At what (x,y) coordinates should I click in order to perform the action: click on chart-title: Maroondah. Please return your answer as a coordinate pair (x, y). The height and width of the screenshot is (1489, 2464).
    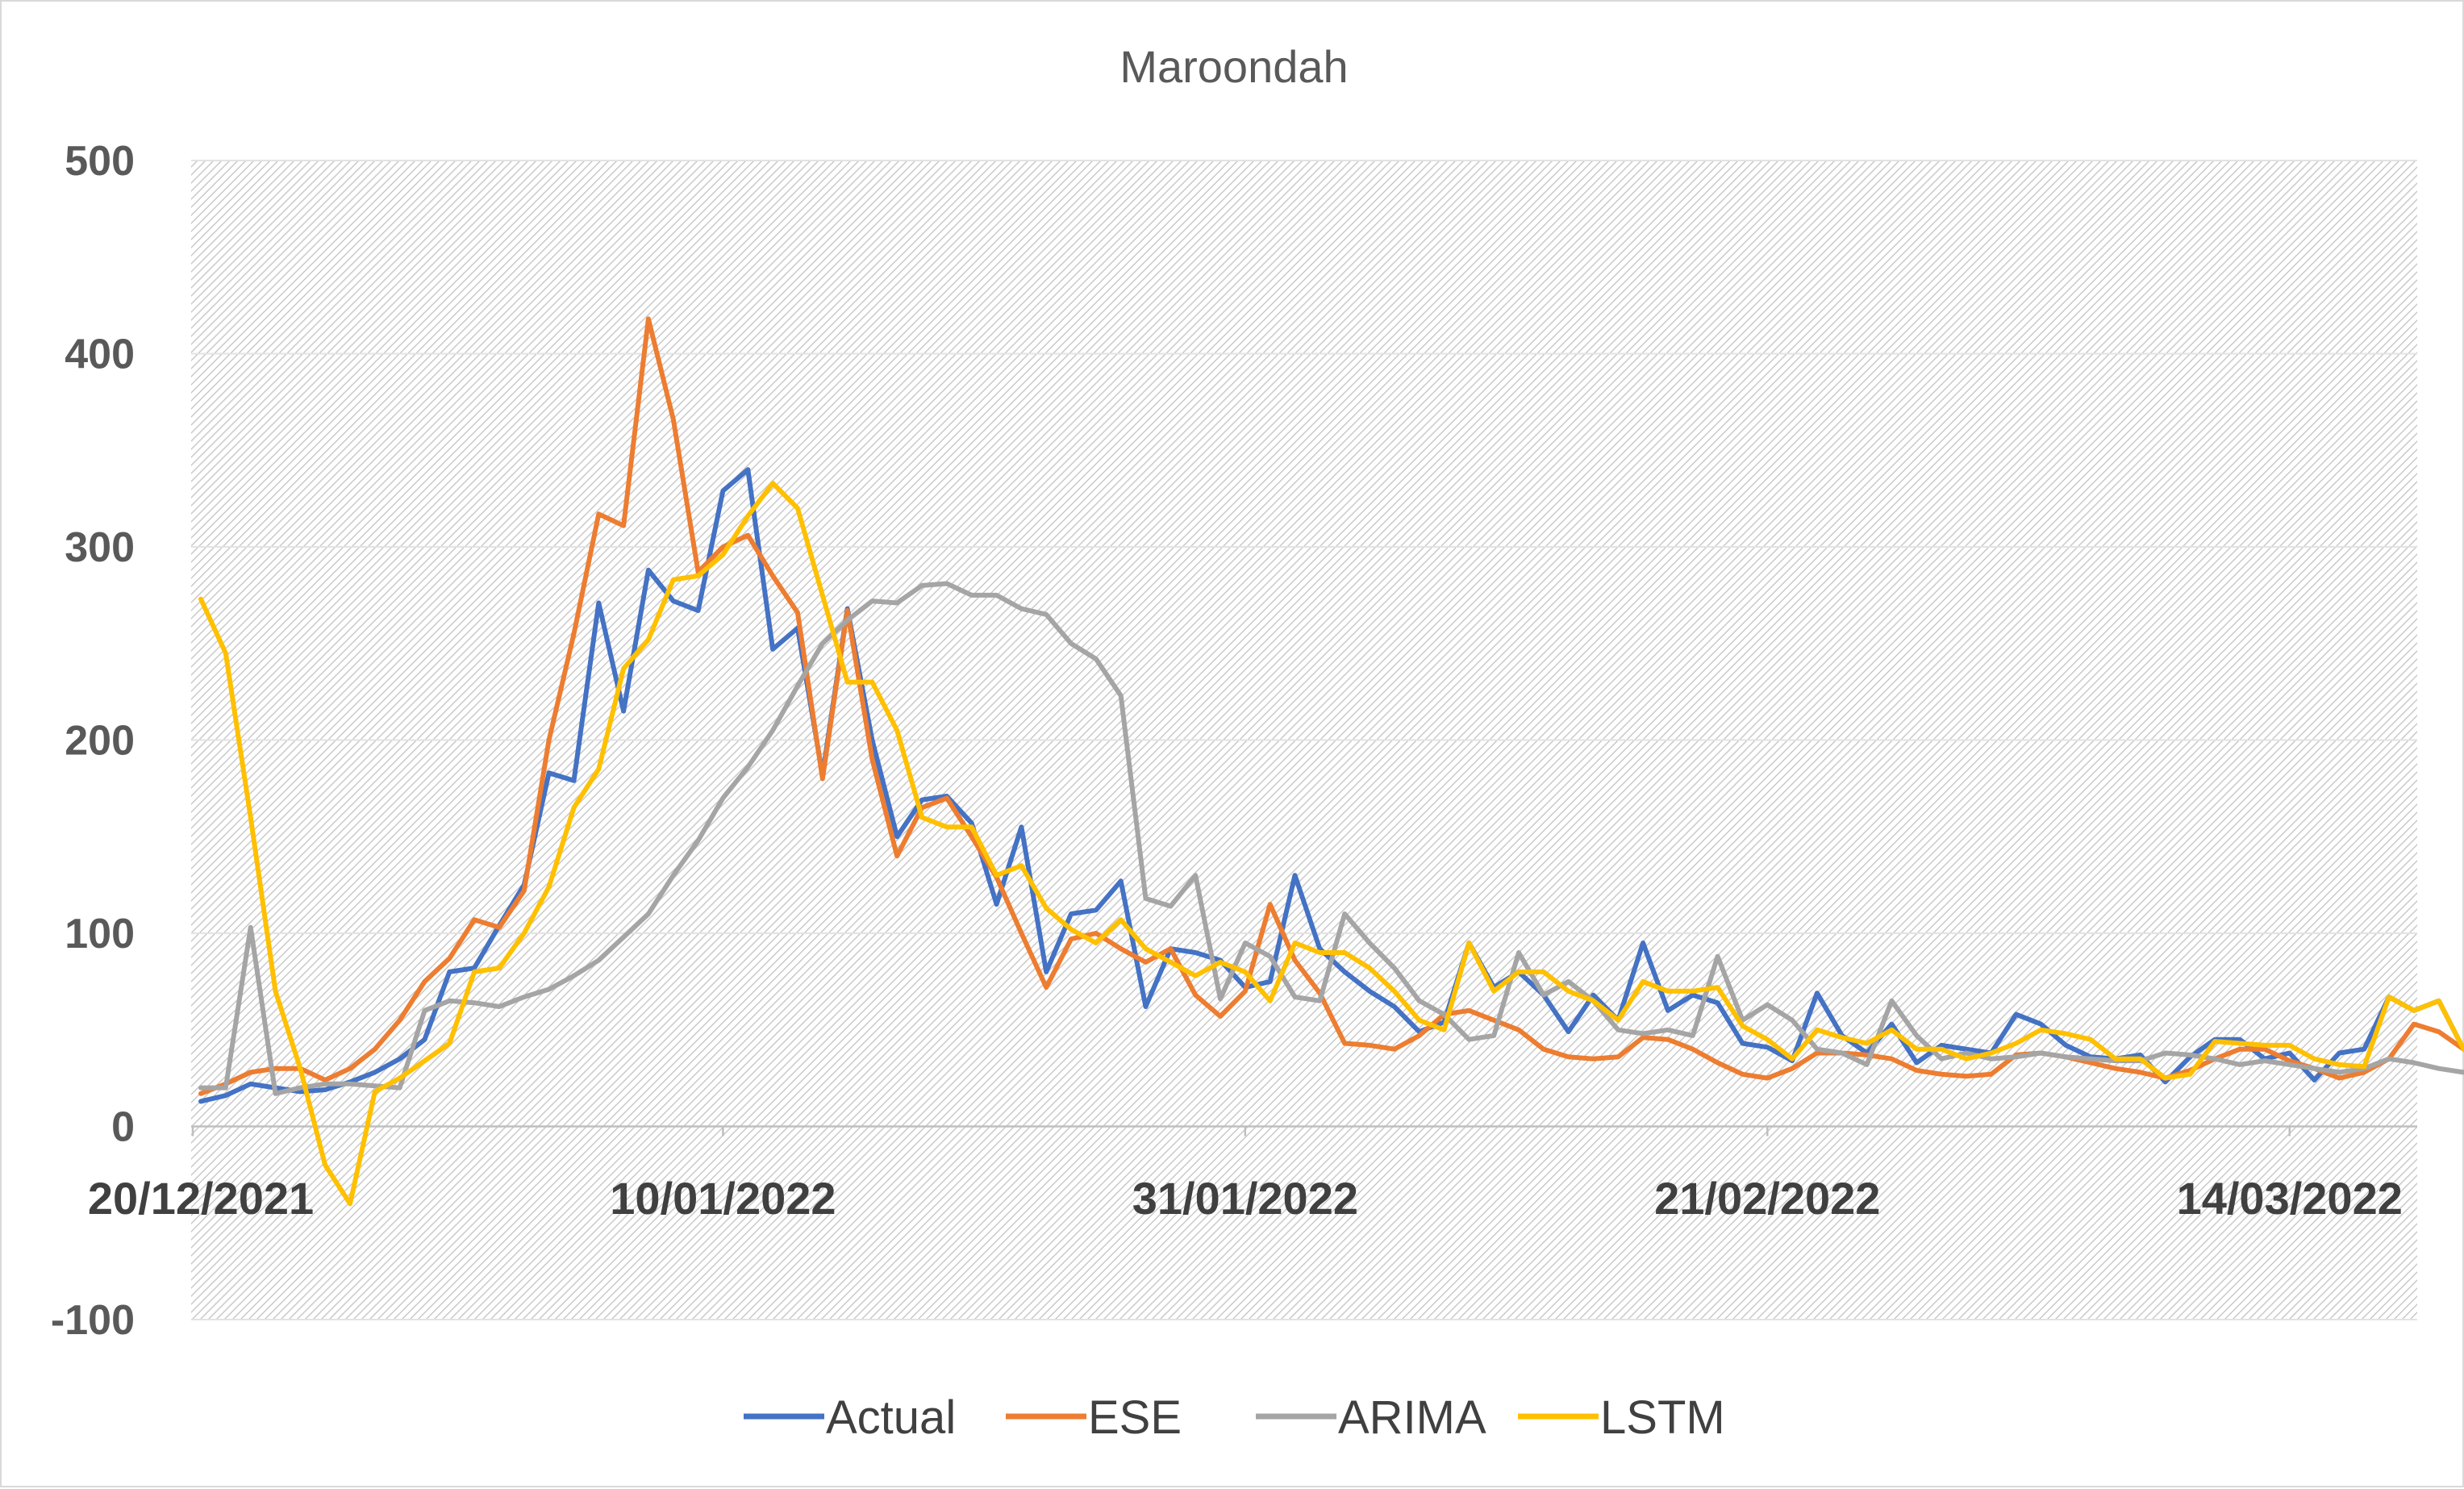
    Looking at the image, I should click on (1233, 66).